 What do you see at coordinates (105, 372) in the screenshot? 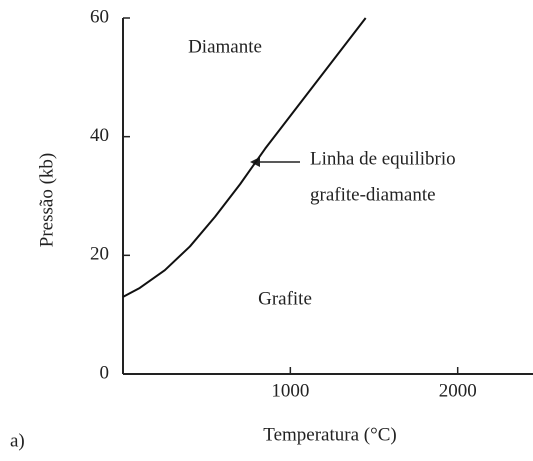
I see `y-tick-label: 0` at bounding box center [105, 372].